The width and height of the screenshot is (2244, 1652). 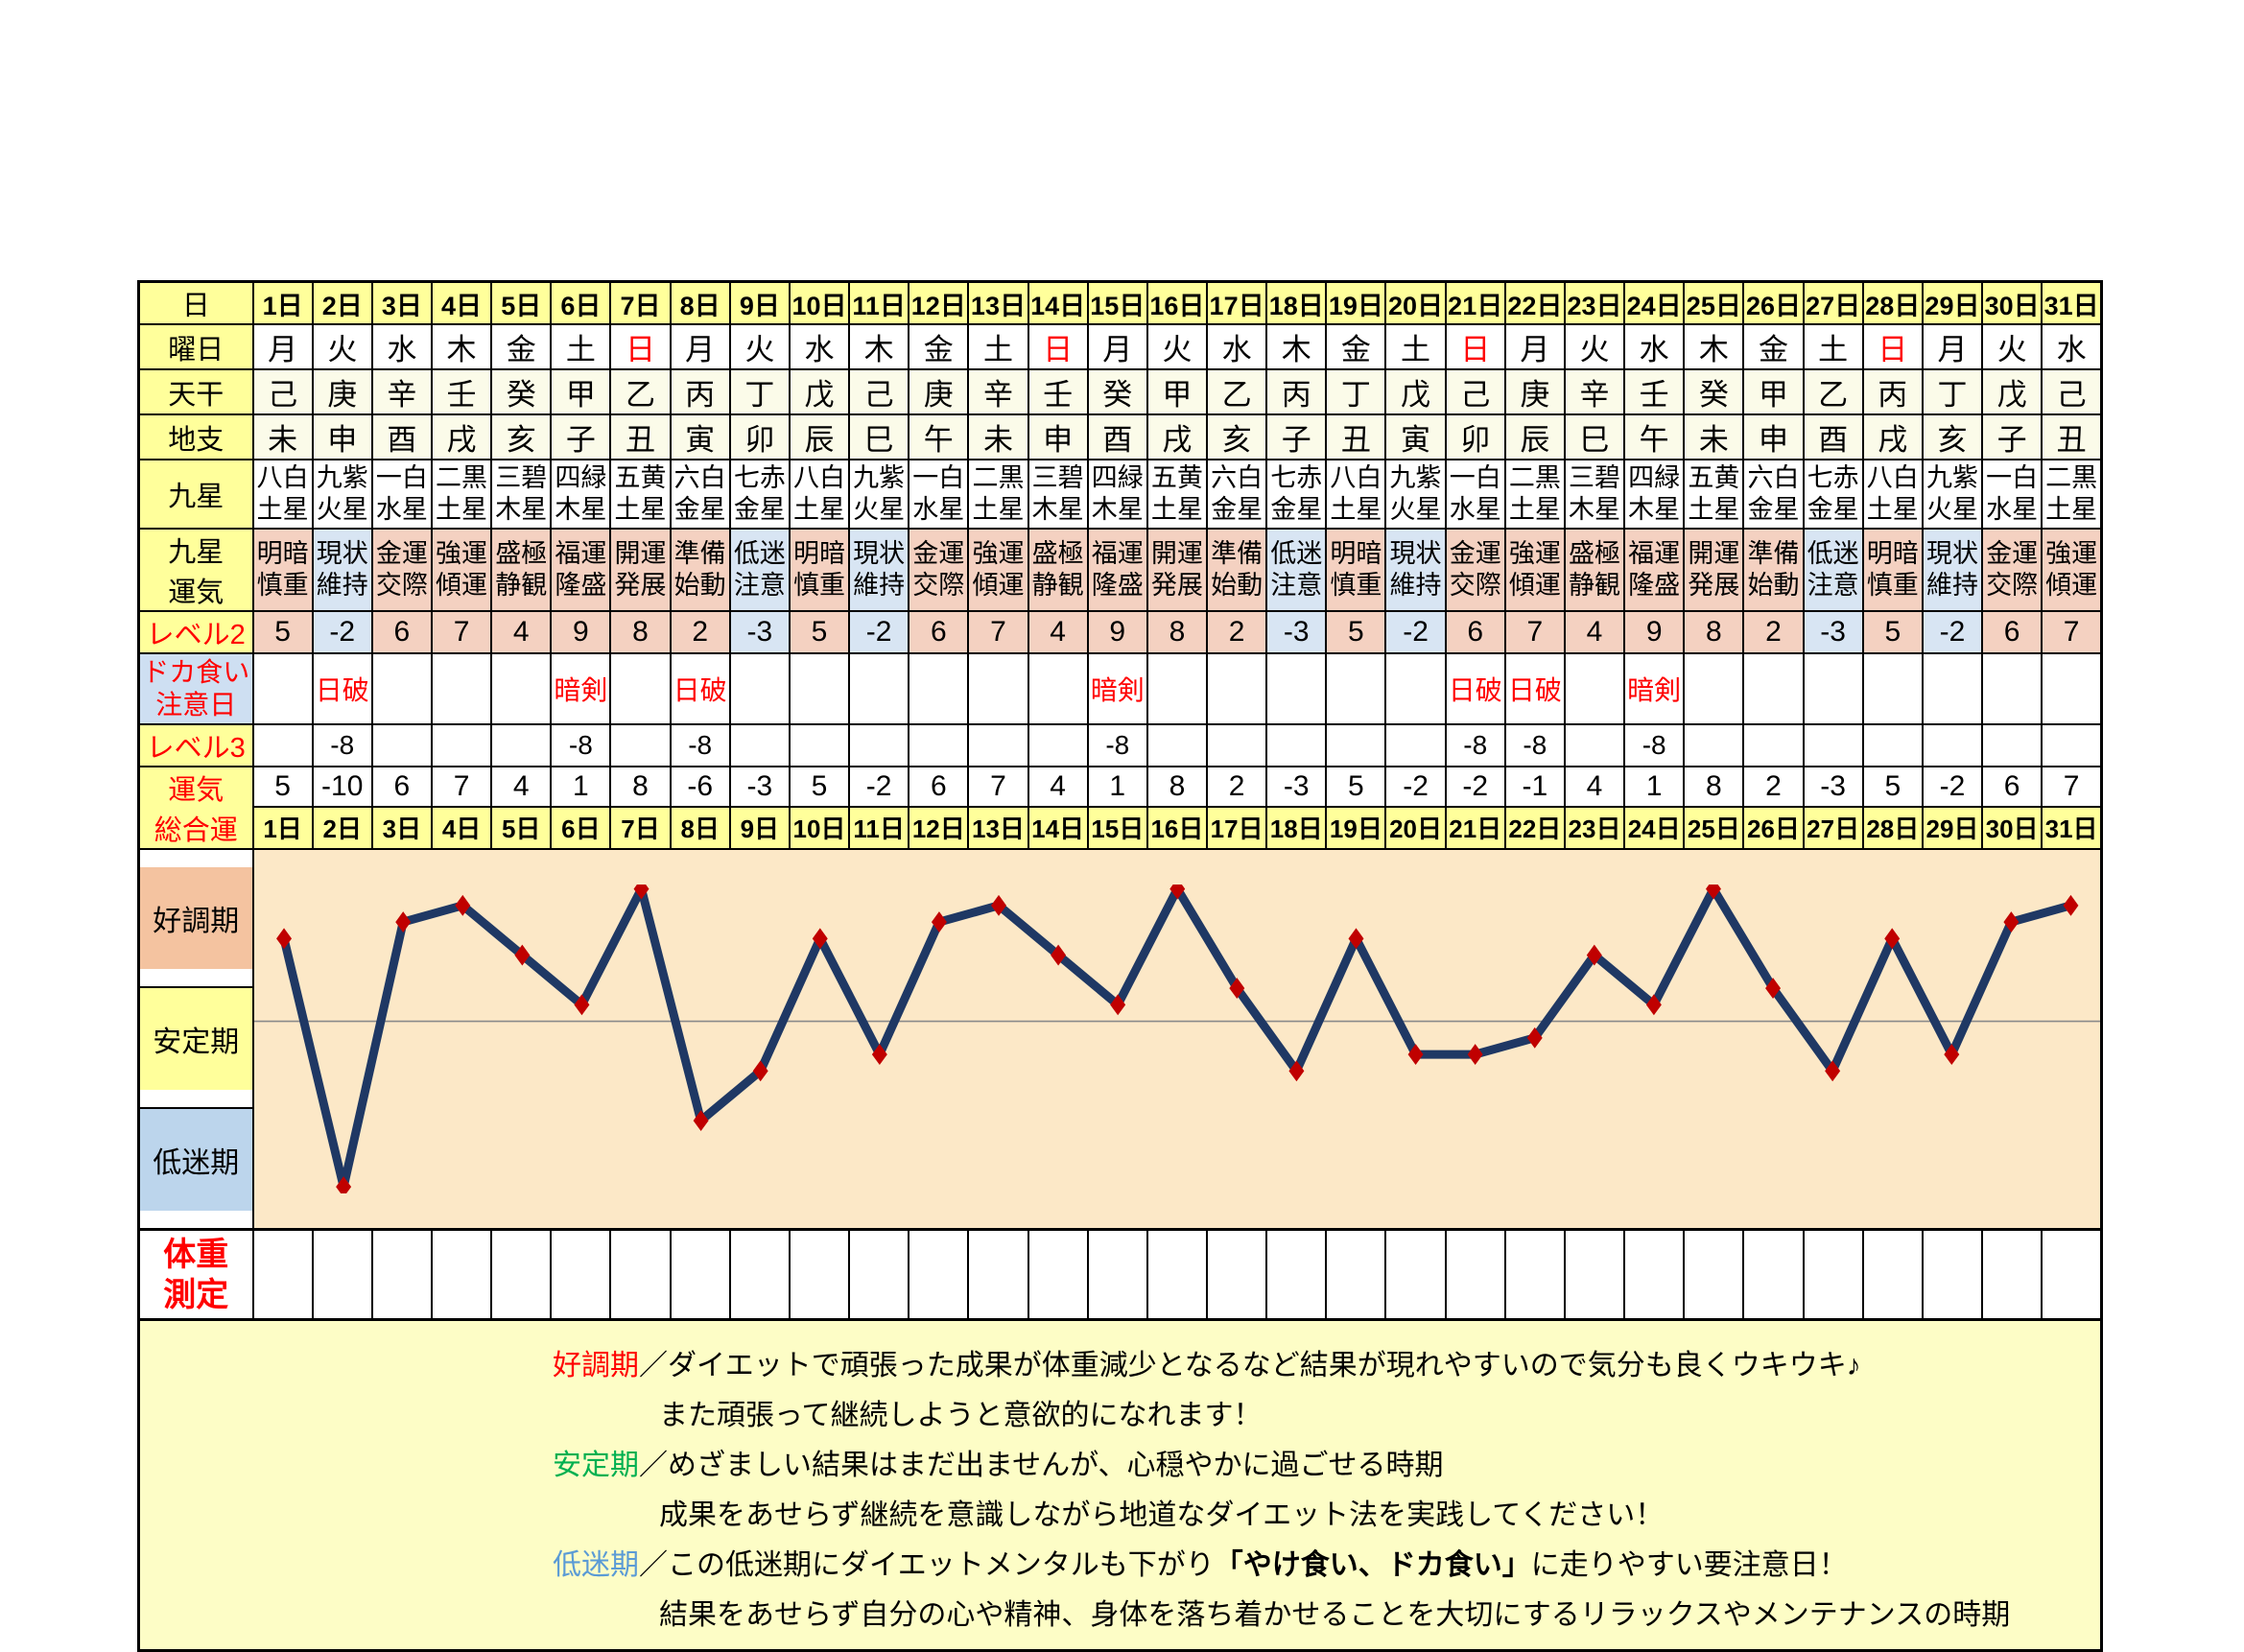 What do you see at coordinates (1236, 828) in the screenshot?
I see `axis-day-cell: 17日` at bounding box center [1236, 828].